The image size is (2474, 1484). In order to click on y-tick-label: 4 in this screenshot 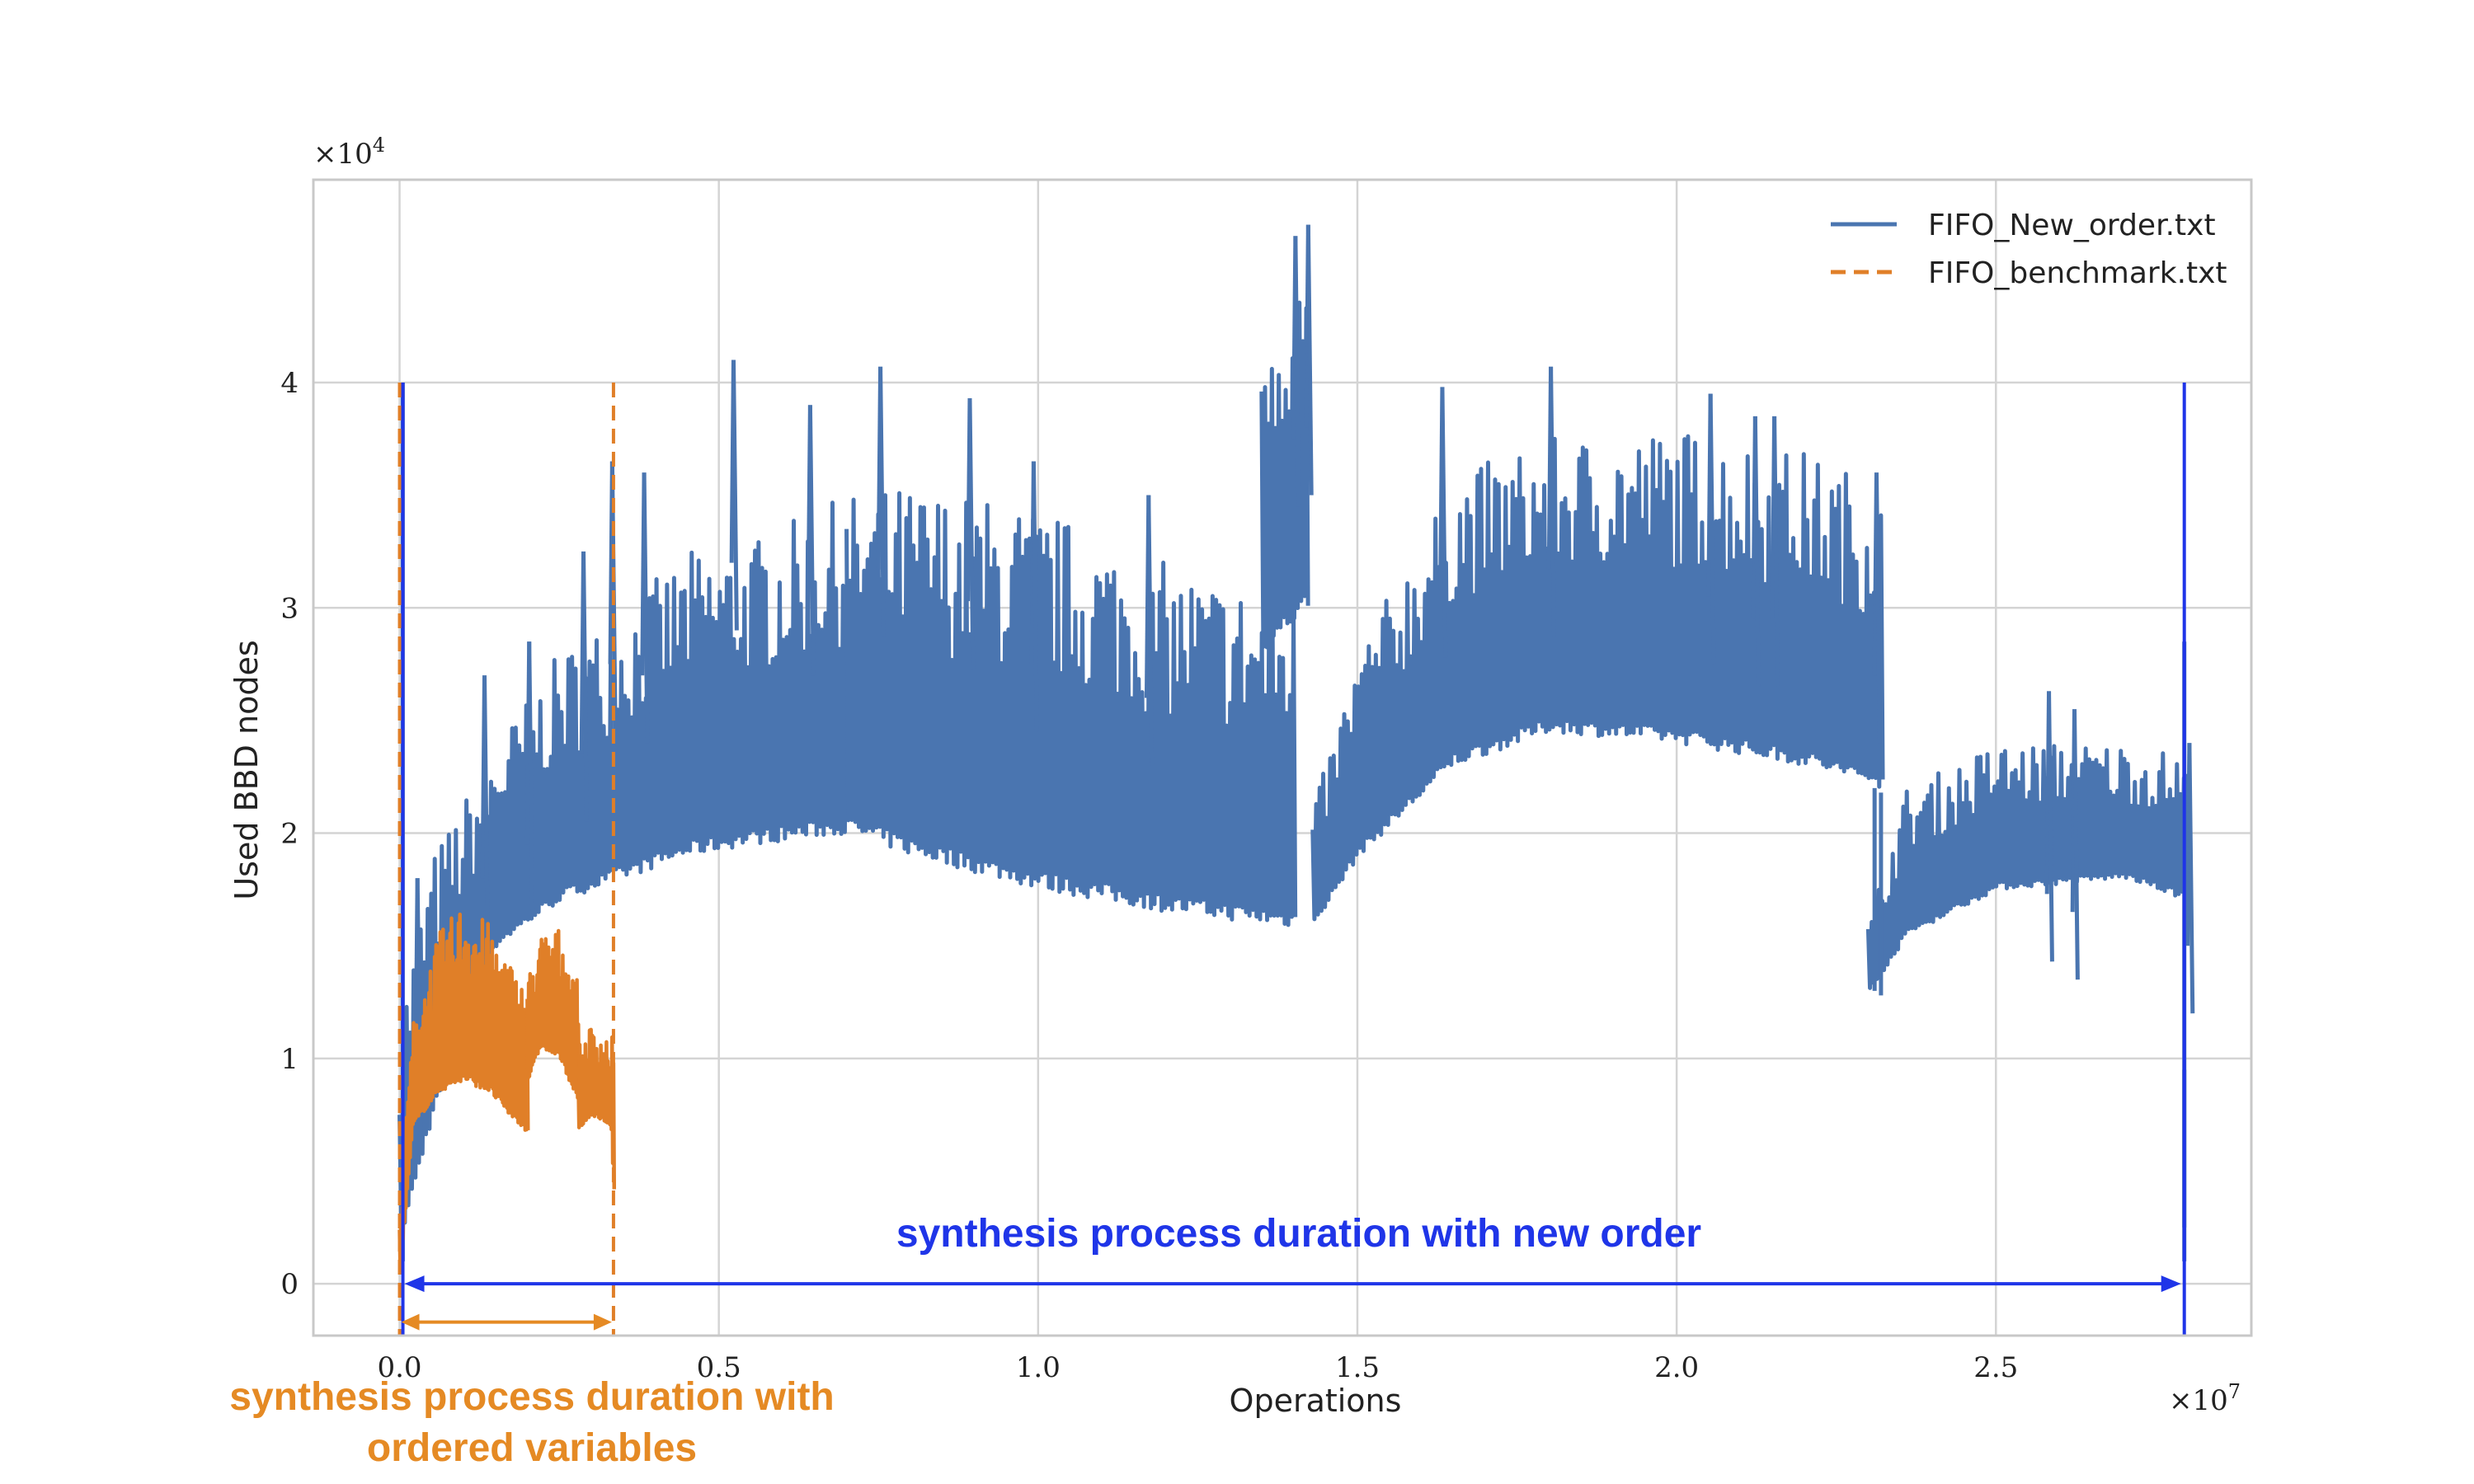, I will do `click(289, 383)`.